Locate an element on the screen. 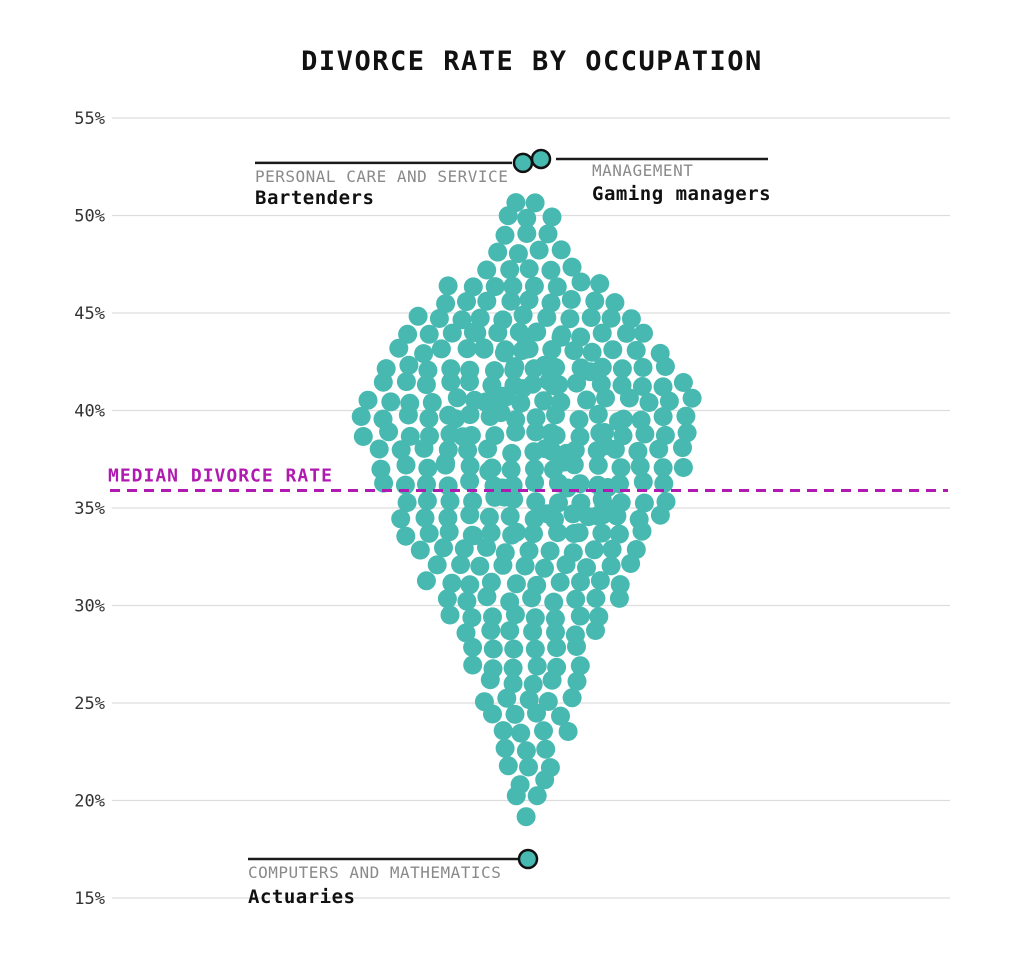  chart-title: DIVORCE RATE BY OCCUPATION is located at coordinates (532, 61).